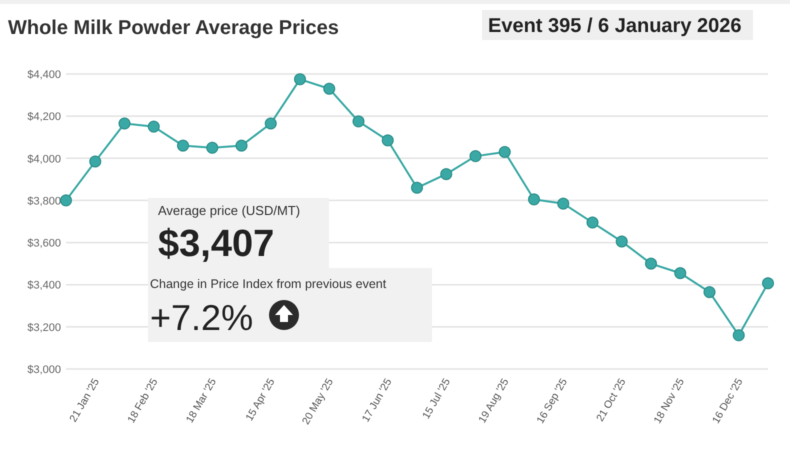 The height and width of the screenshot is (449, 790). Describe the element at coordinates (44, 286) in the screenshot. I see `y-tick-label: $3,400` at that location.